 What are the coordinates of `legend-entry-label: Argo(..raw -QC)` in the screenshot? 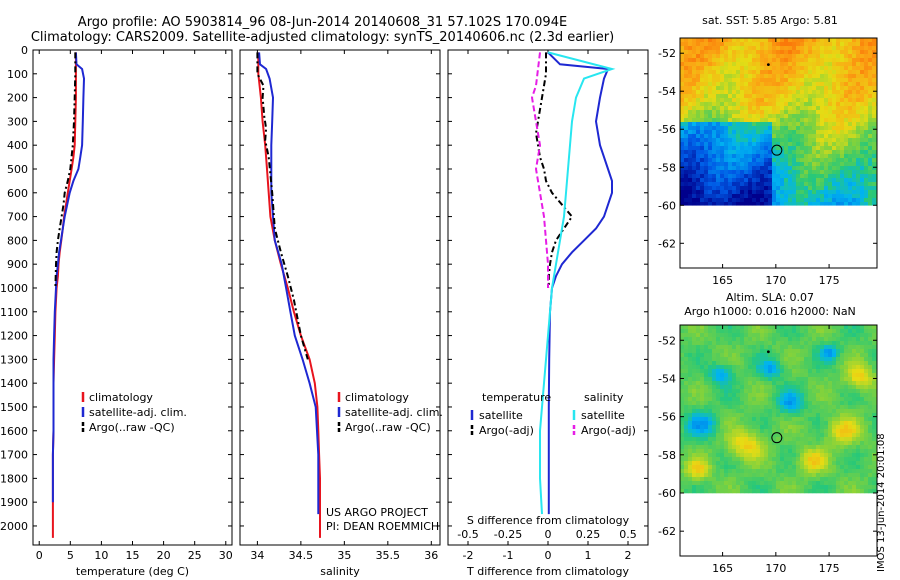 It's located at (388, 427).